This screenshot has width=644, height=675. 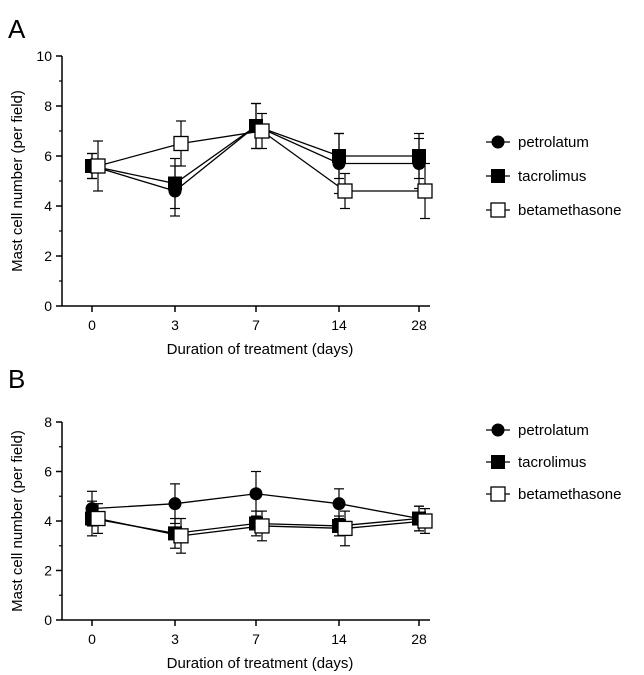 What do you see at coordinates (17, 379) in the screenshot?
I see `panel-letter-b: B` at bounding box center [17, 379].